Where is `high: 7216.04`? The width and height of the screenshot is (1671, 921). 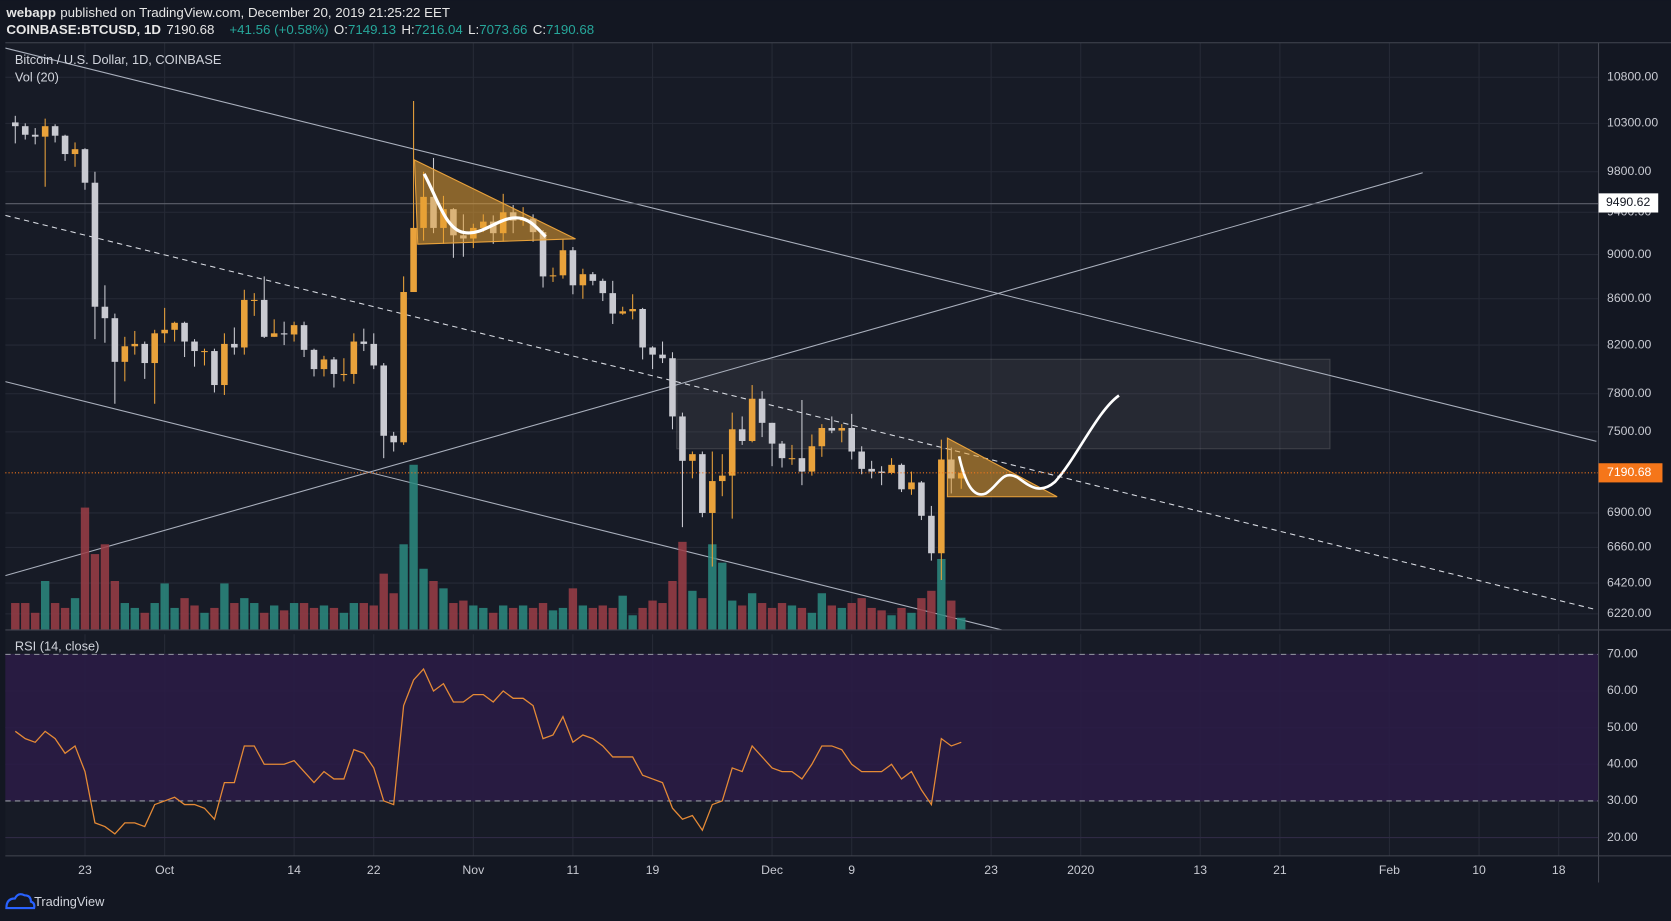
high: 7216.04 is located at coordinates (439, 28).